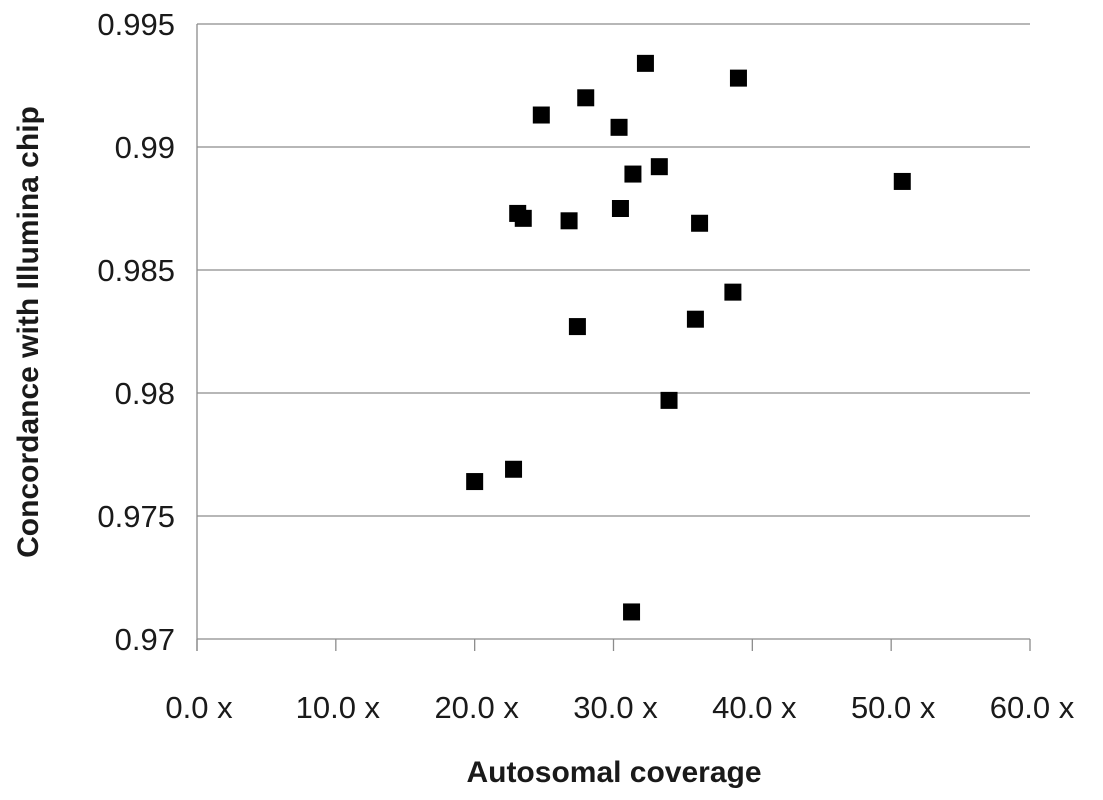  What do you see at coordinates (476, 707) in the screenshot?
I see `x-tick-label: 20.0 x` at bounding box center [476, 707].